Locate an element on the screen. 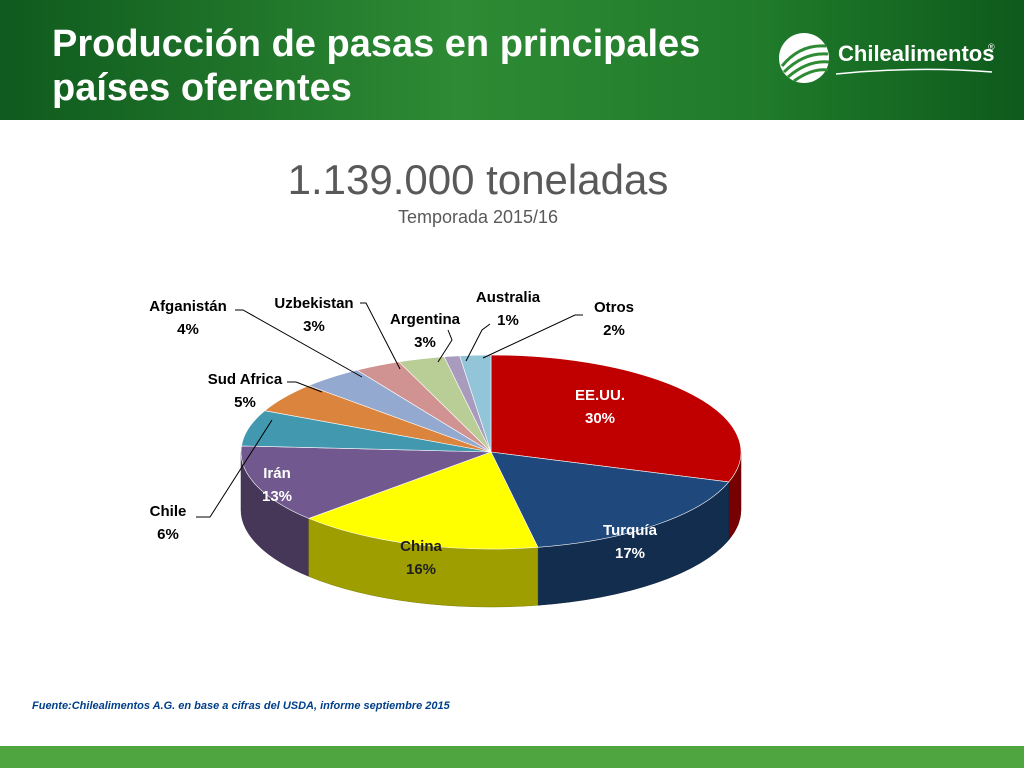 This screenshot has width=1024, height=768. label-iran: Irán is located at coordinates (277, 473).